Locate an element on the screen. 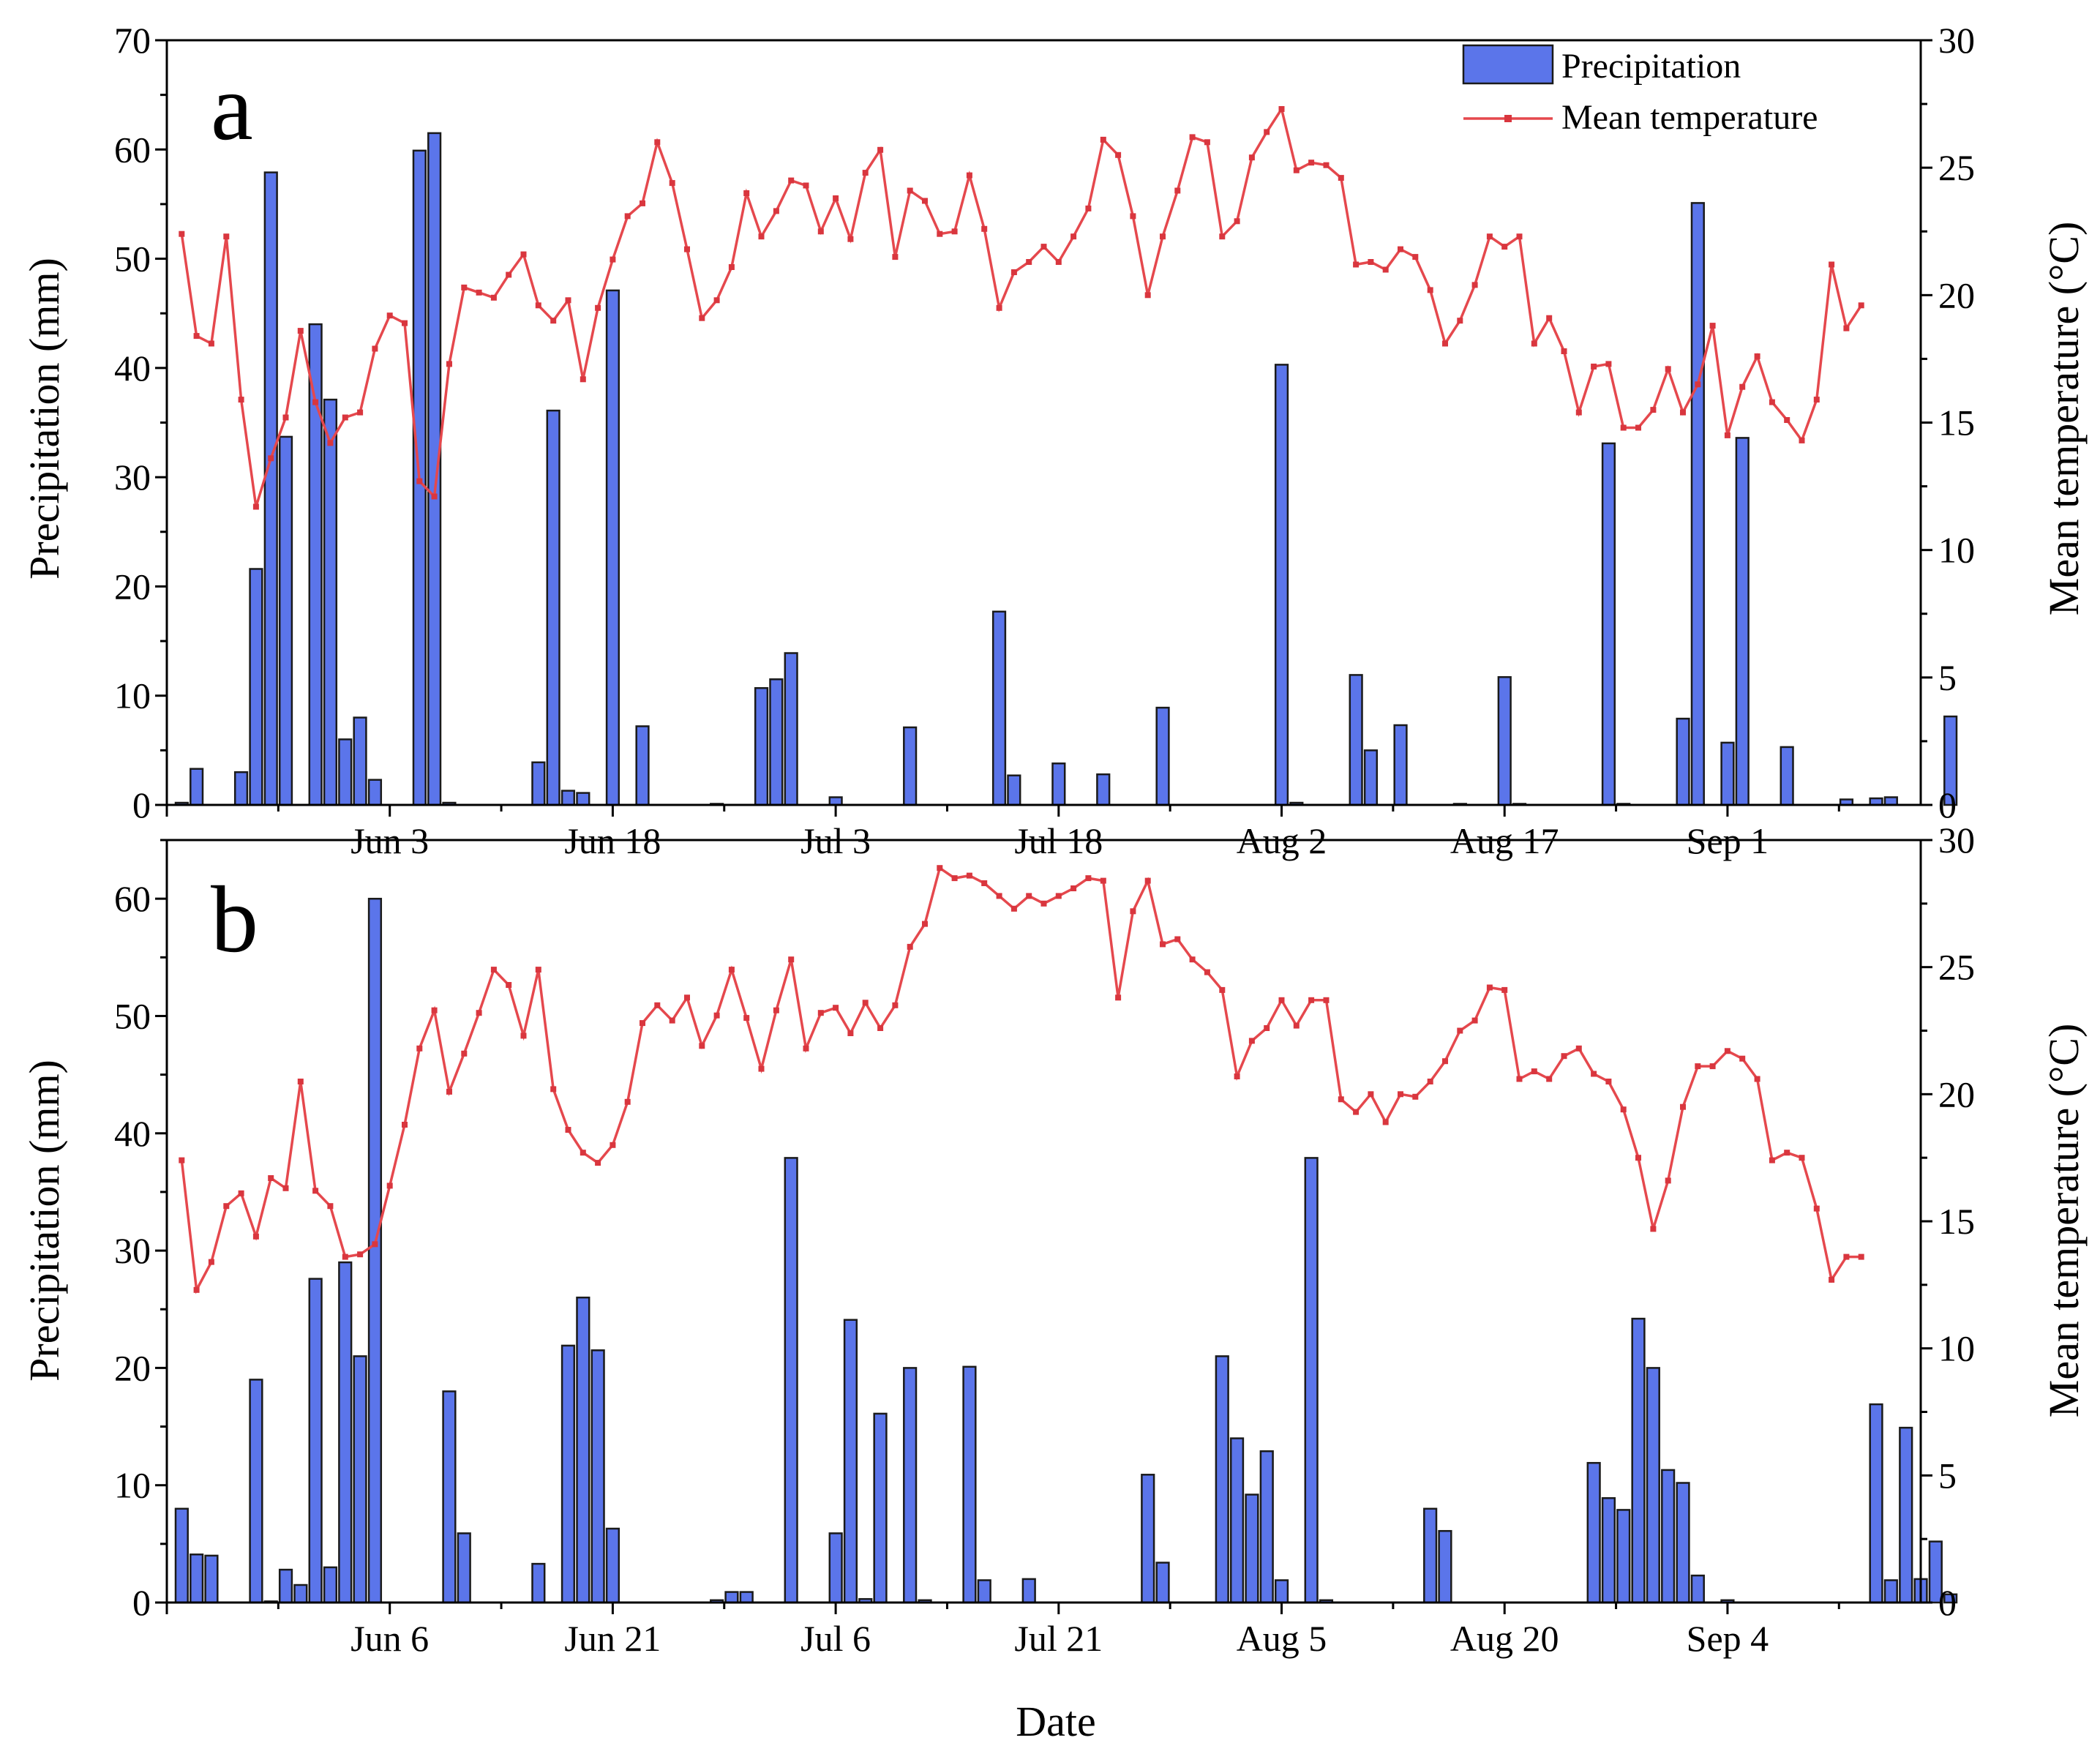  left-tick-label: 60 is located at coordinates (132, 149).